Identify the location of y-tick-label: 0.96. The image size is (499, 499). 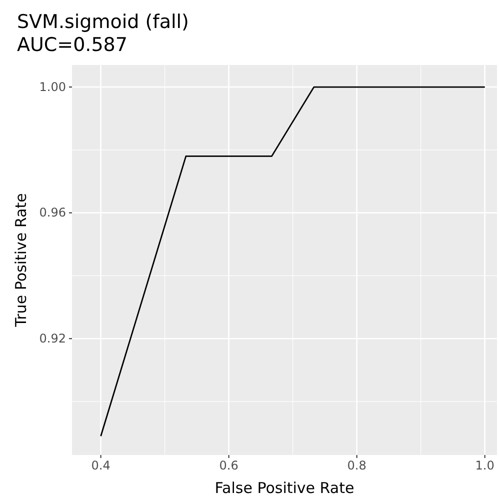
(52, 213).